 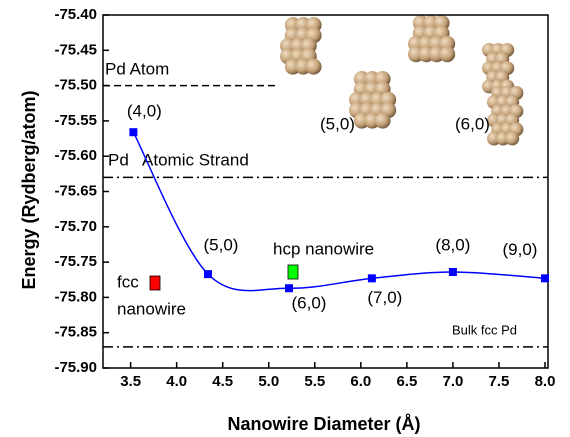 What do you see at coordinates (75, 120) in the screenshot?
I see `y-tick-label: -75.55` at bounding box center [75, 120].